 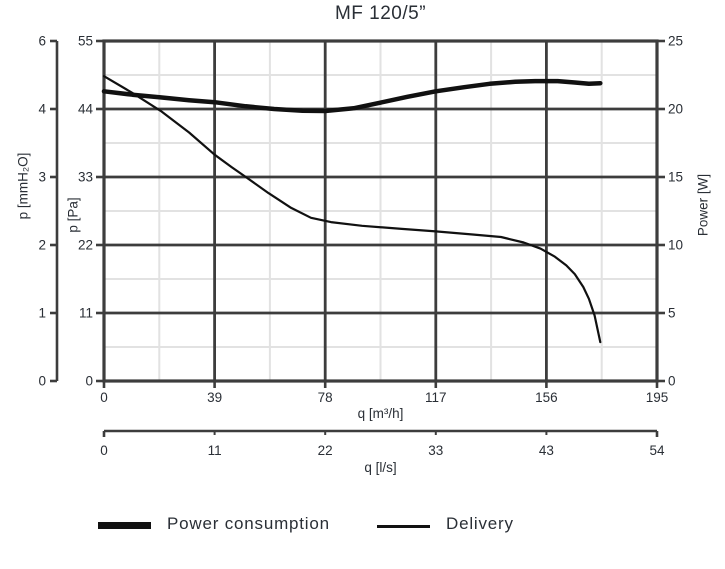 What do you see at coordinates (672, 313) in the screenshot?
I see `power-tick-label: 5` at bounding box center [672, 313].